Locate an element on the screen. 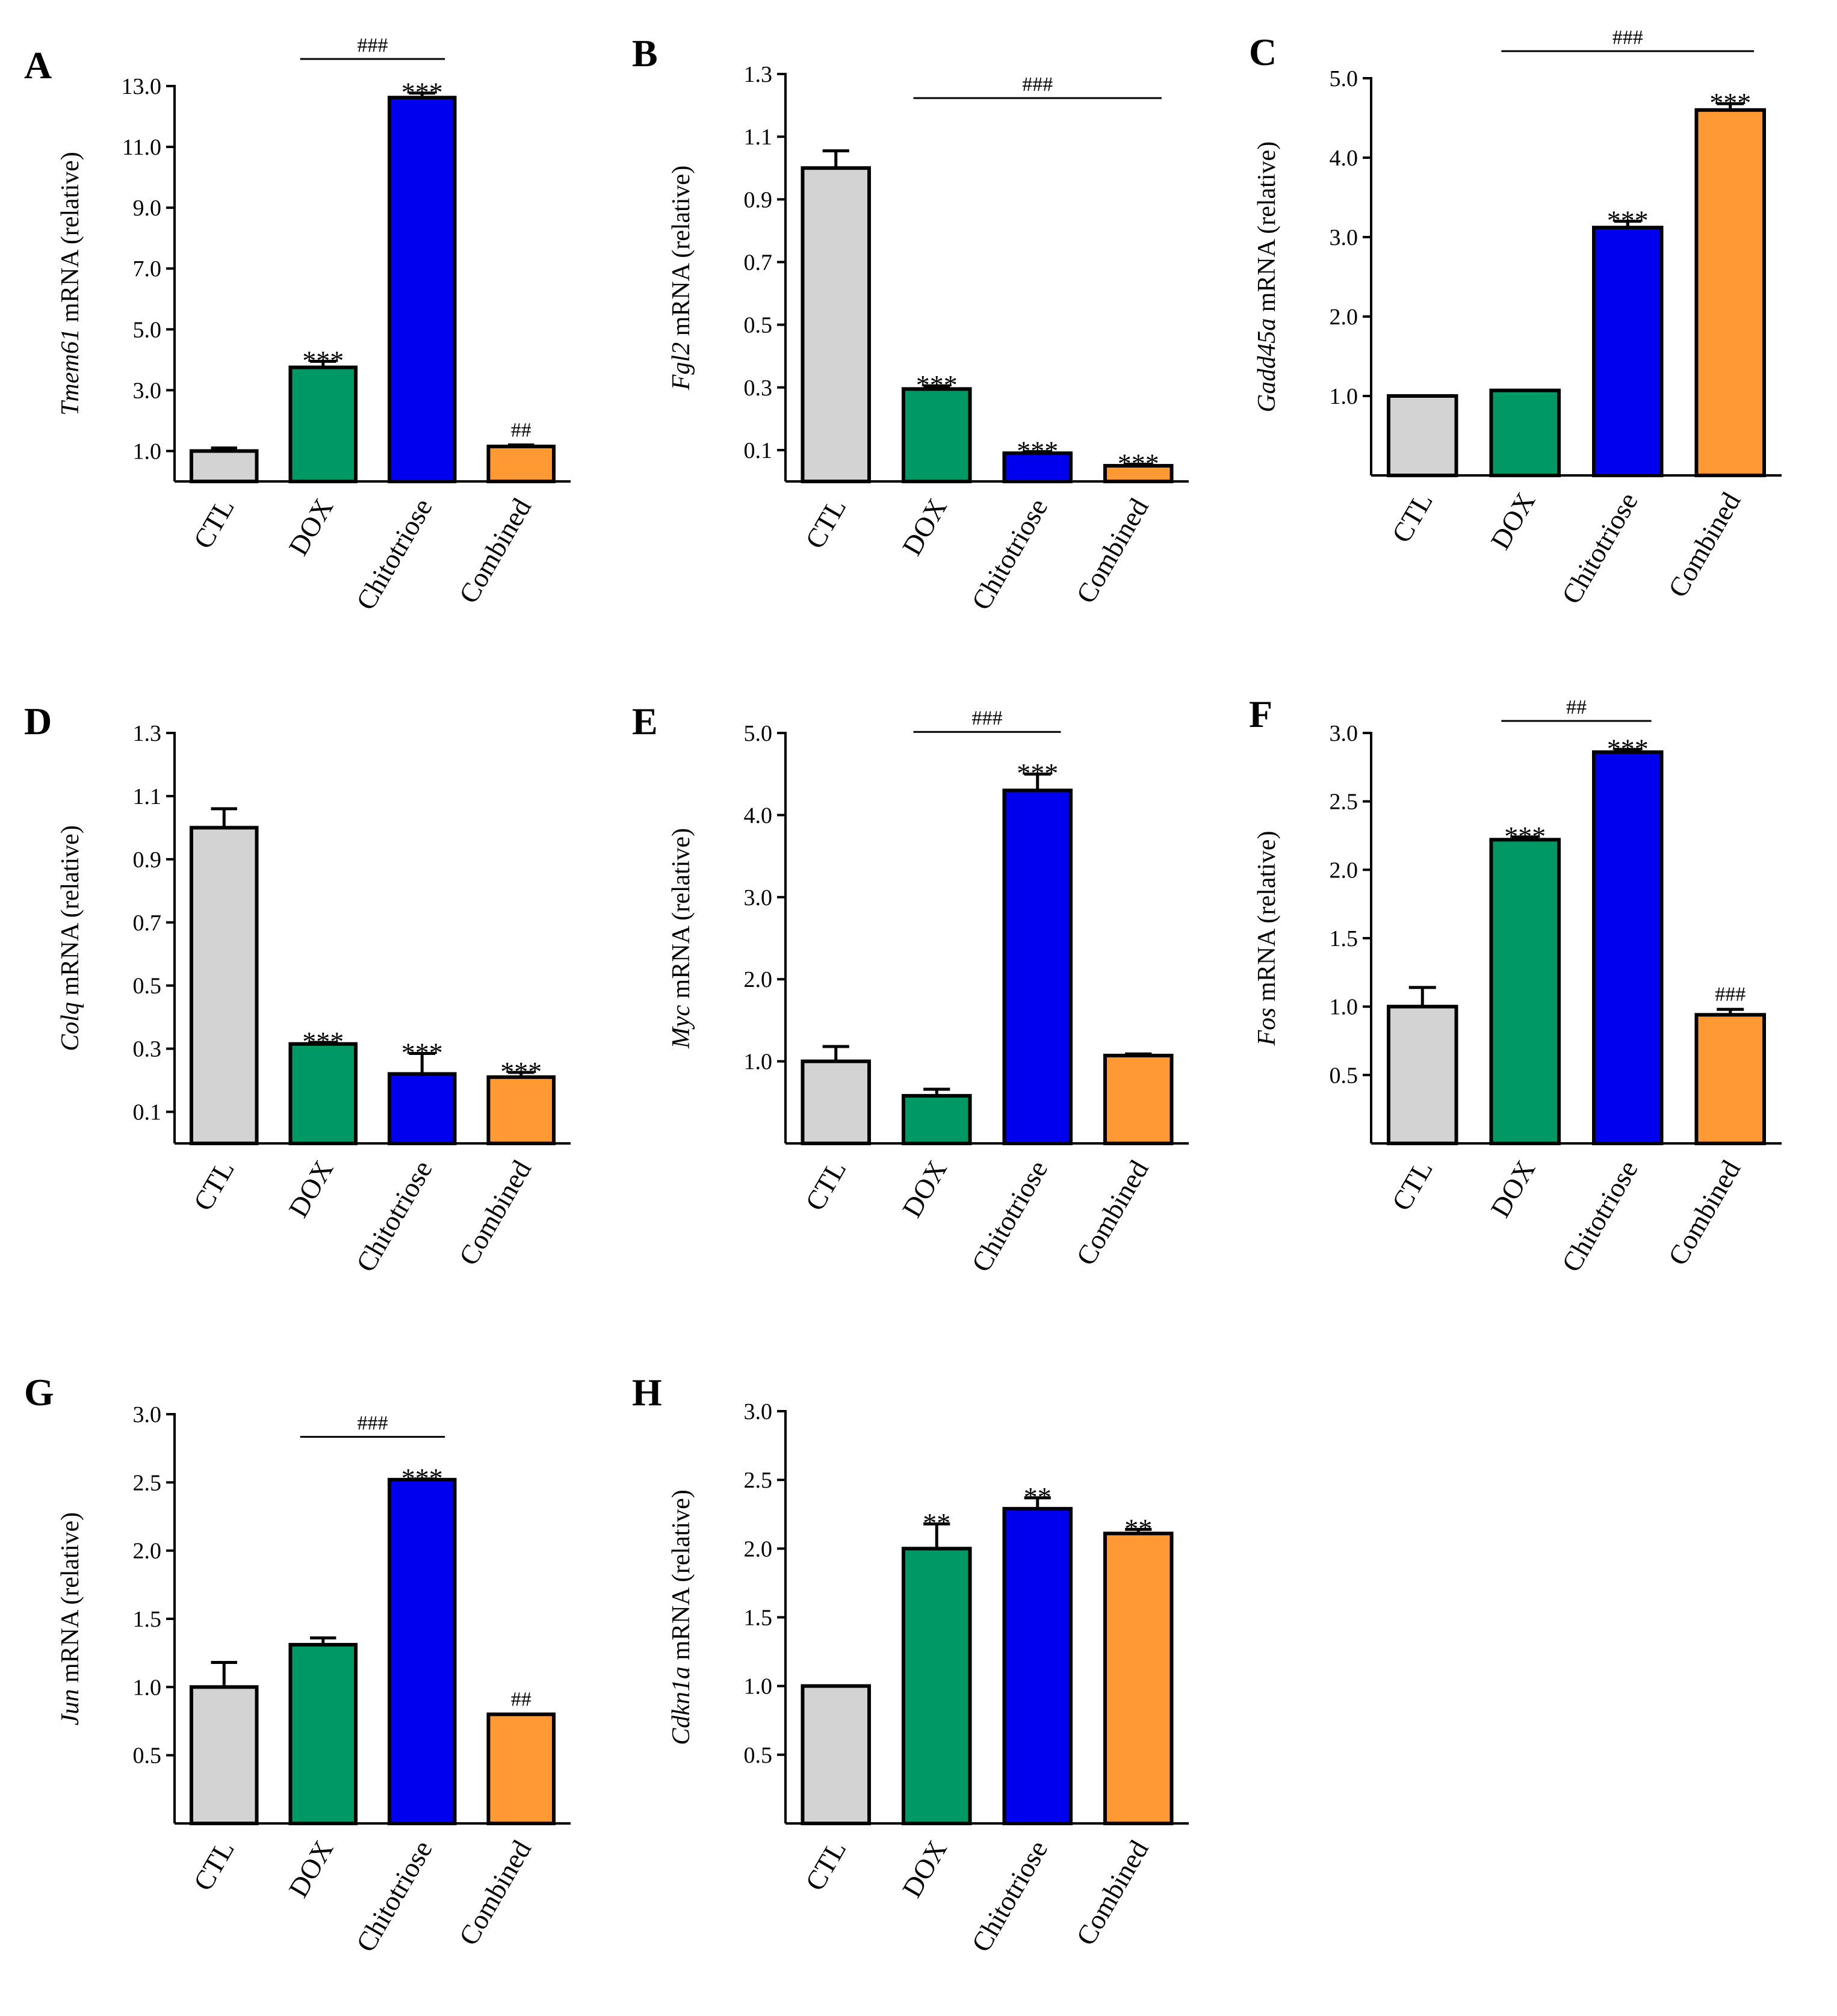  y-axis-gene: Tmem61 is located at coordinates (70, 372).